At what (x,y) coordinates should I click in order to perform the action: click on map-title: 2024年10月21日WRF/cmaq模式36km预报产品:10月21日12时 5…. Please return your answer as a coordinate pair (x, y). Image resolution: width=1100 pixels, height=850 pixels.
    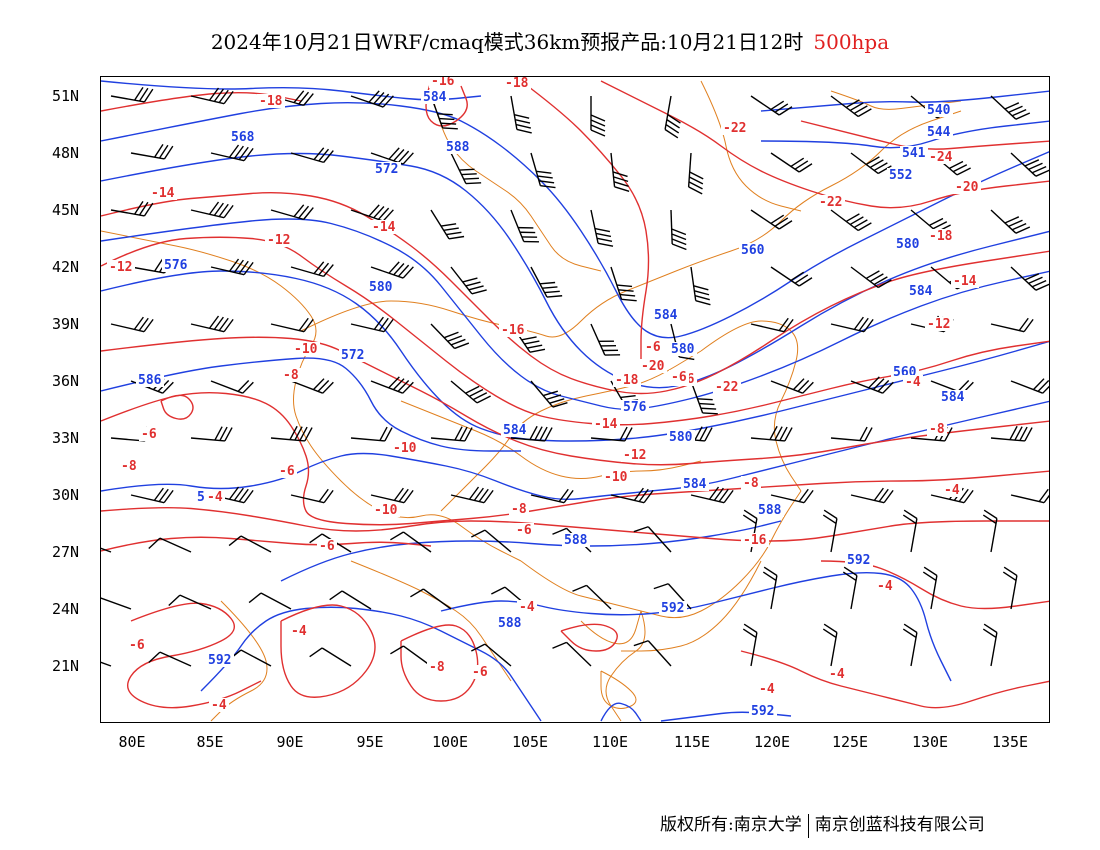
    Looking at the image, I should click on (550, 40).